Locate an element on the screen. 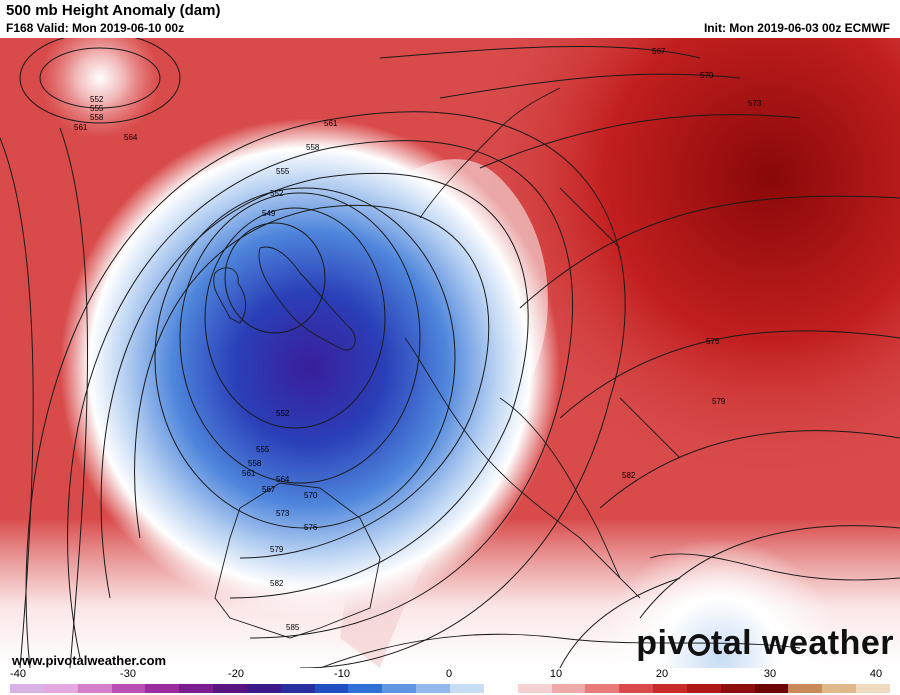 The height and width of the screenshot is (695, 900). init-time: Init: Mon 2019-06-03 00z ECMWF is located at coordinates (796, 28).